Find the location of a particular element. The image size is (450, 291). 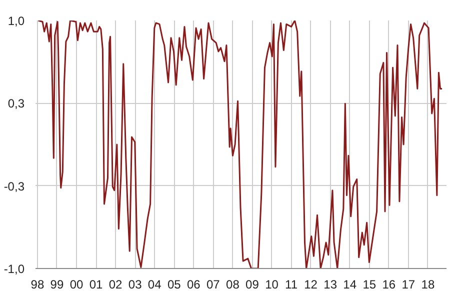

x-tick-label: 99 is located at coordinates (57, 284).